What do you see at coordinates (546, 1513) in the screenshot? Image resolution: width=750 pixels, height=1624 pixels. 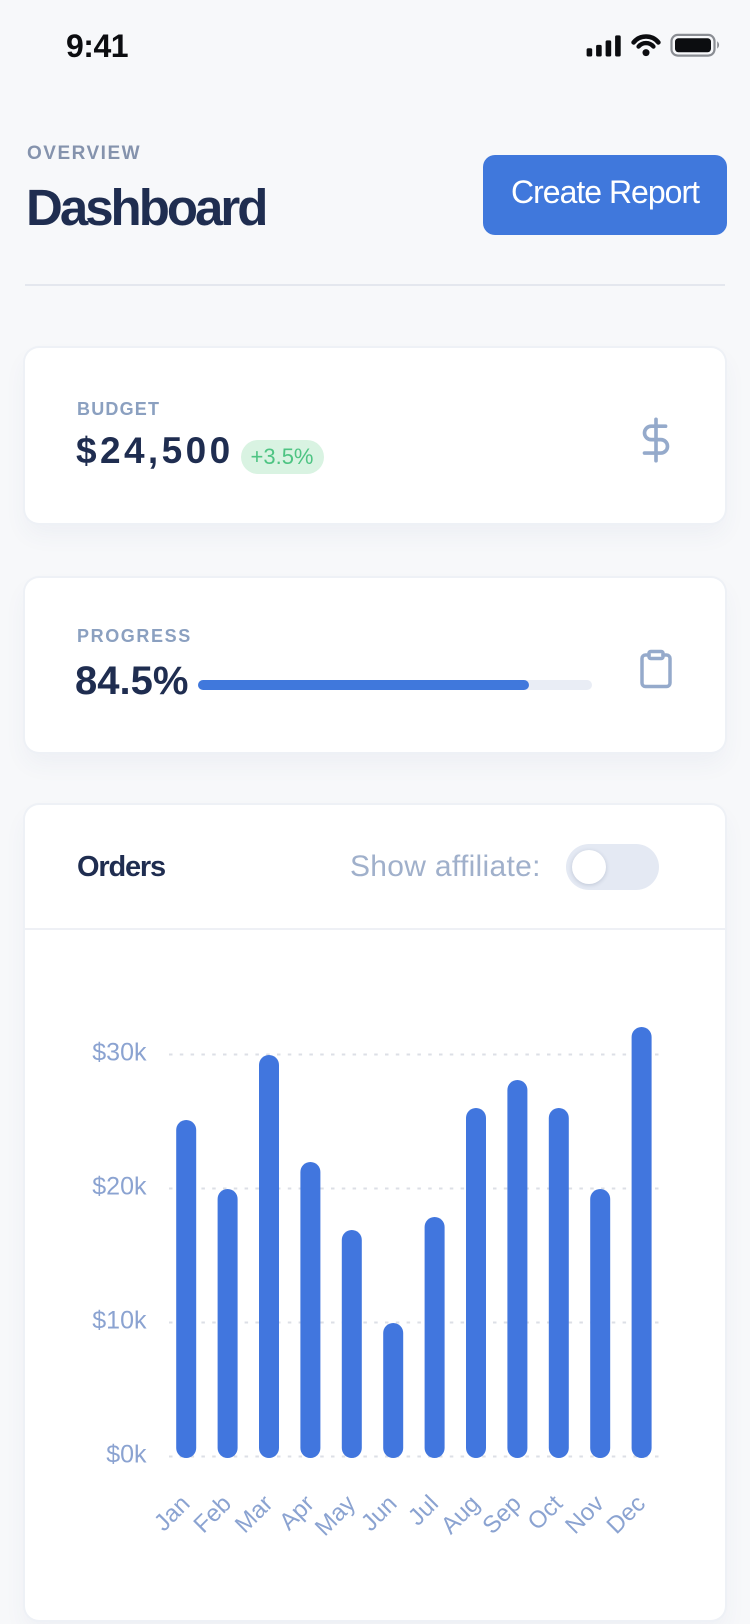 I see `svg-text: Oct` at bounding box center [546, 1513].